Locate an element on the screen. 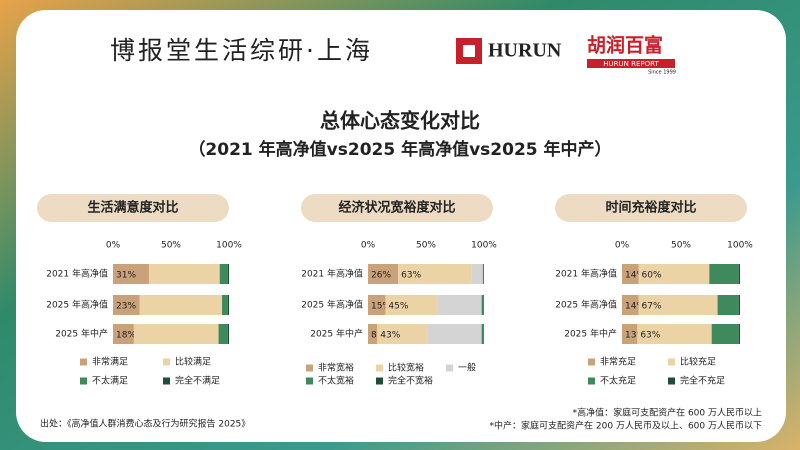 This screenshot has height=450, width=800. legend-label: 比较宽裕 is located at coordinates (406, 368).